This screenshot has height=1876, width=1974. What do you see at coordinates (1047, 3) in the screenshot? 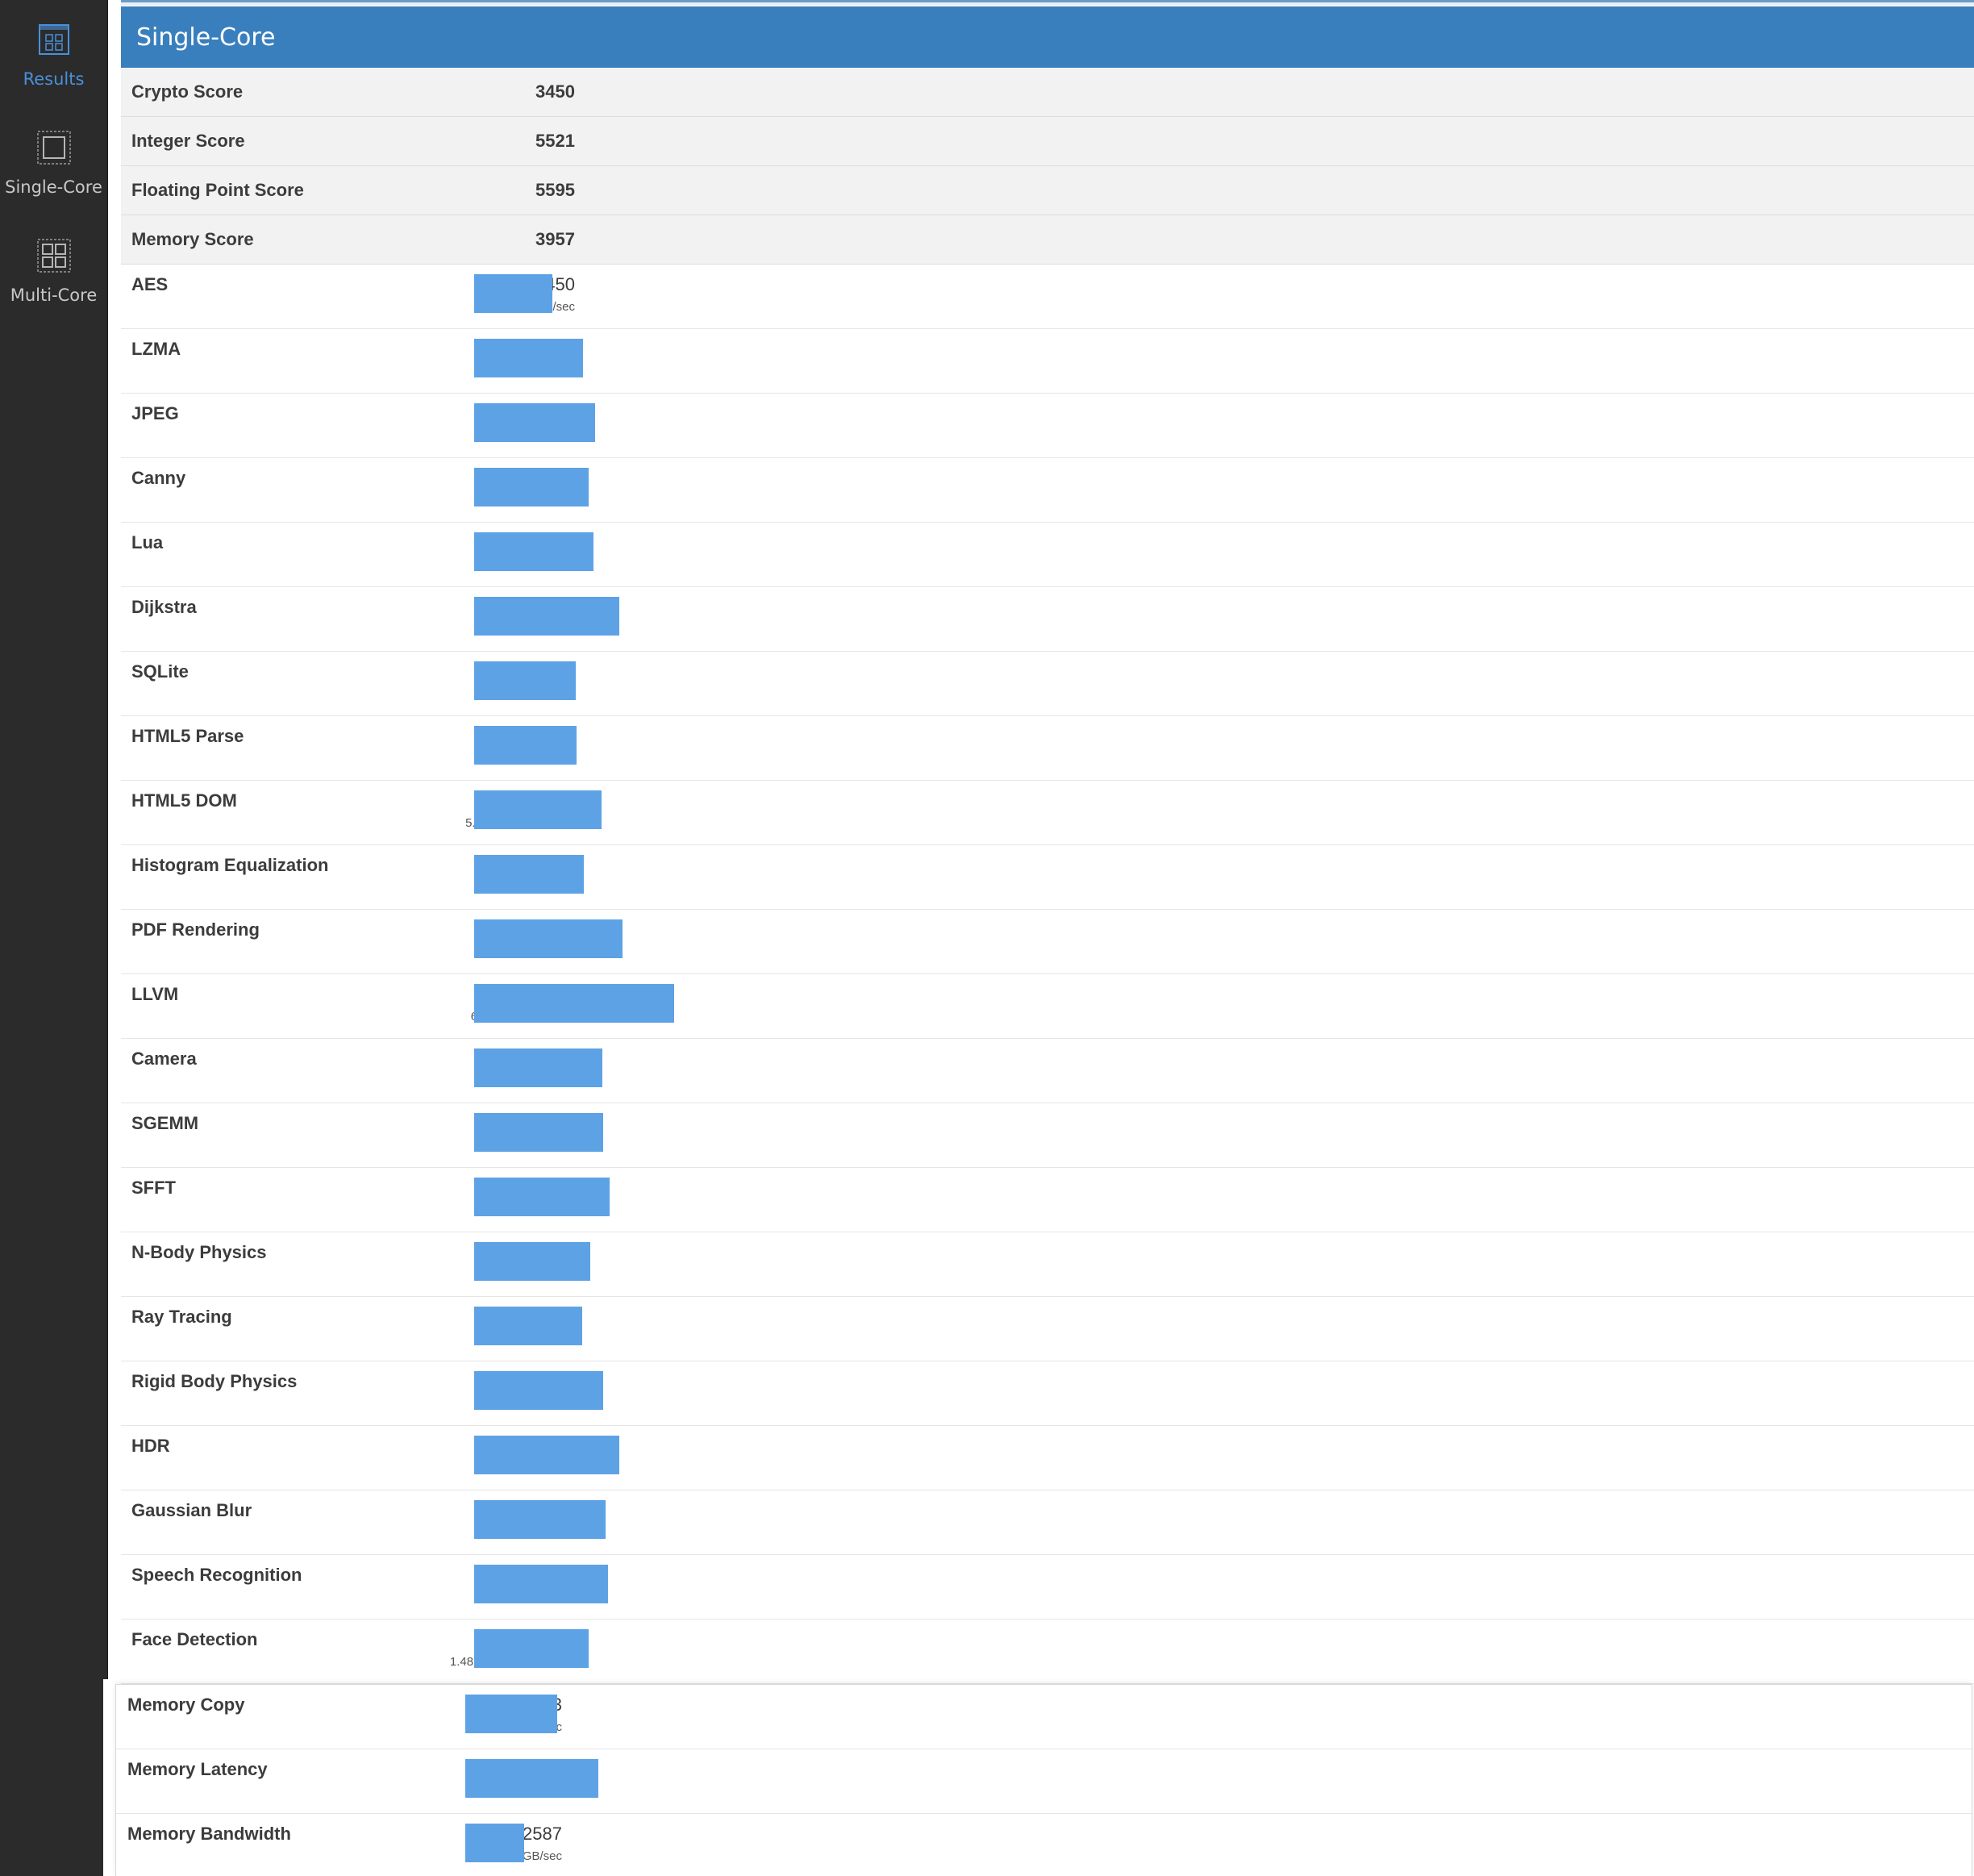
I see `top-divider` at bounding box center [1047, 3].